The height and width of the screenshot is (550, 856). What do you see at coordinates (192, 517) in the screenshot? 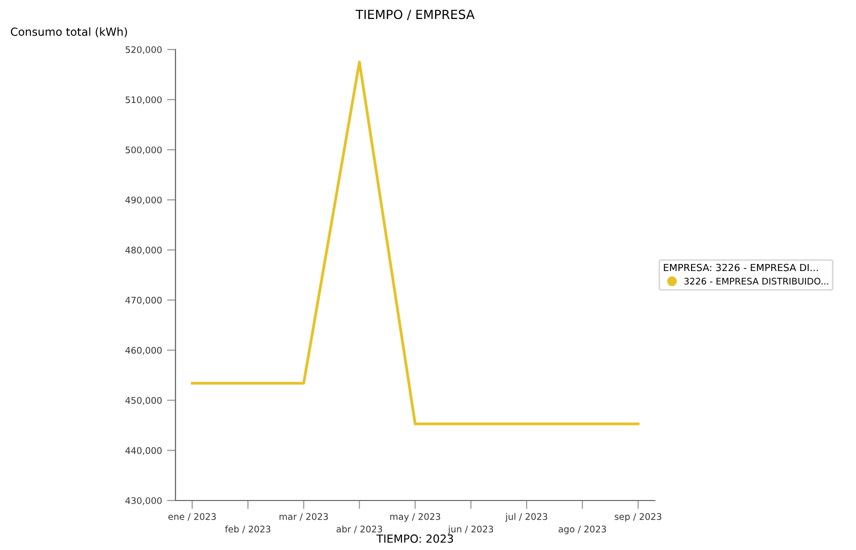
I see `x-tick-label: ene / 2023` at bounding box center [192, 517].